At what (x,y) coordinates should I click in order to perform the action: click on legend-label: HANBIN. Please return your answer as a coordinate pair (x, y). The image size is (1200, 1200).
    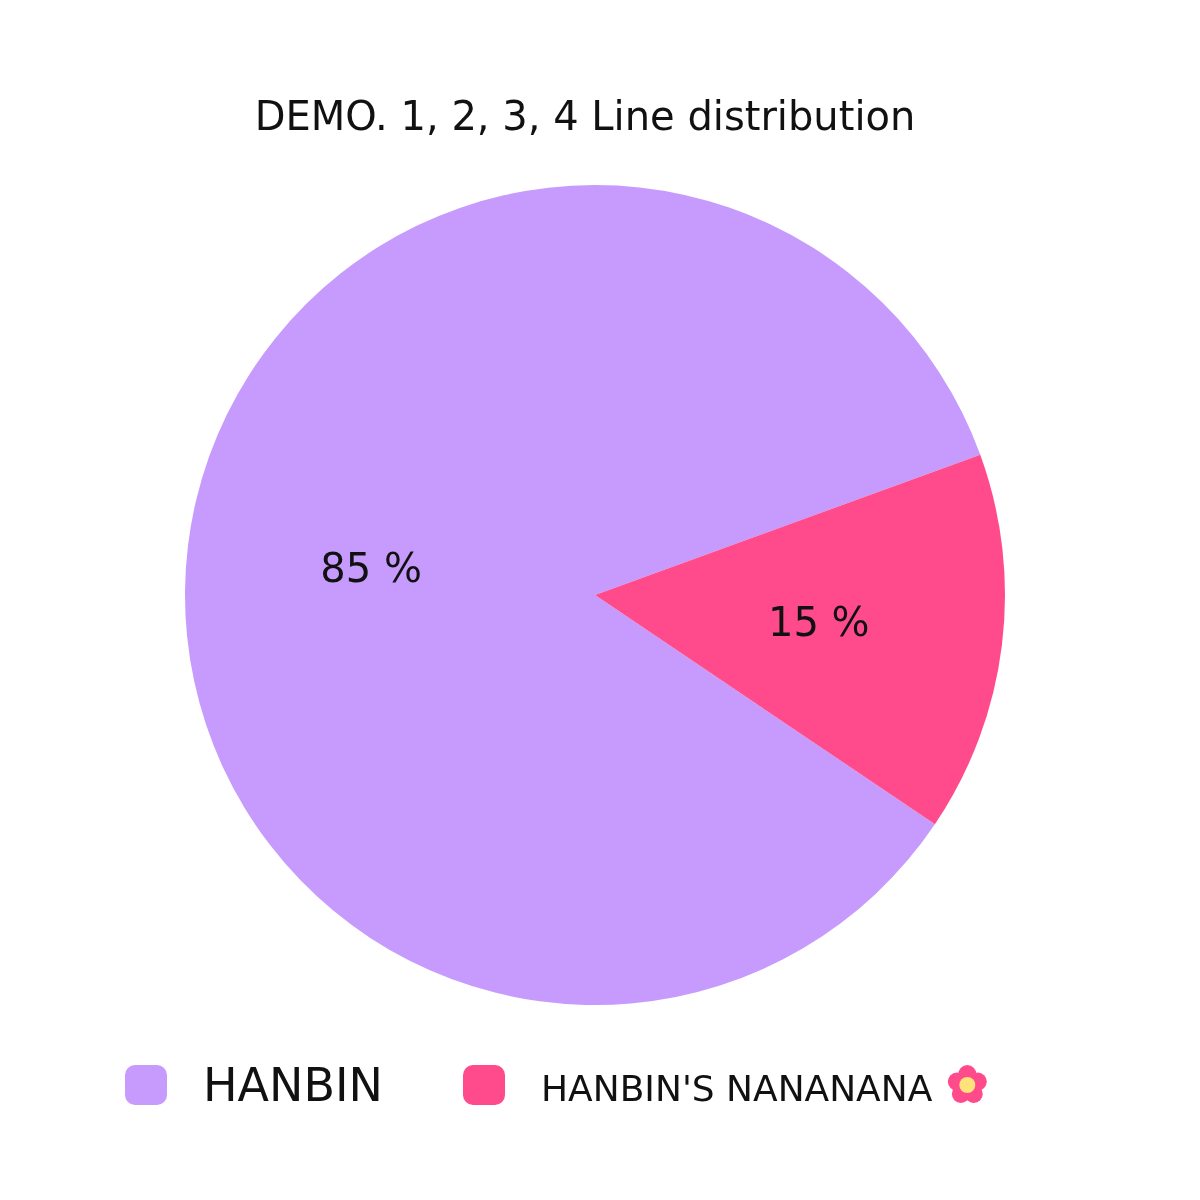
    Looking at the image, I should click on (293, 1085).